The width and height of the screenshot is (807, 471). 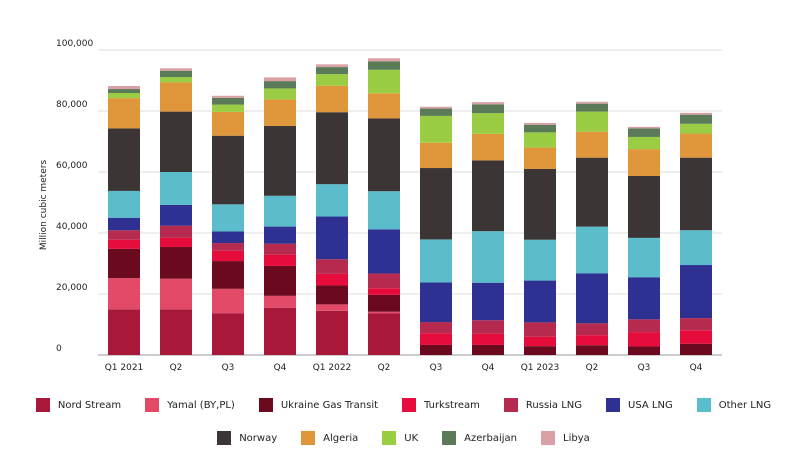 I want to click on legend-label: Norway, so click(x=258, y=438).